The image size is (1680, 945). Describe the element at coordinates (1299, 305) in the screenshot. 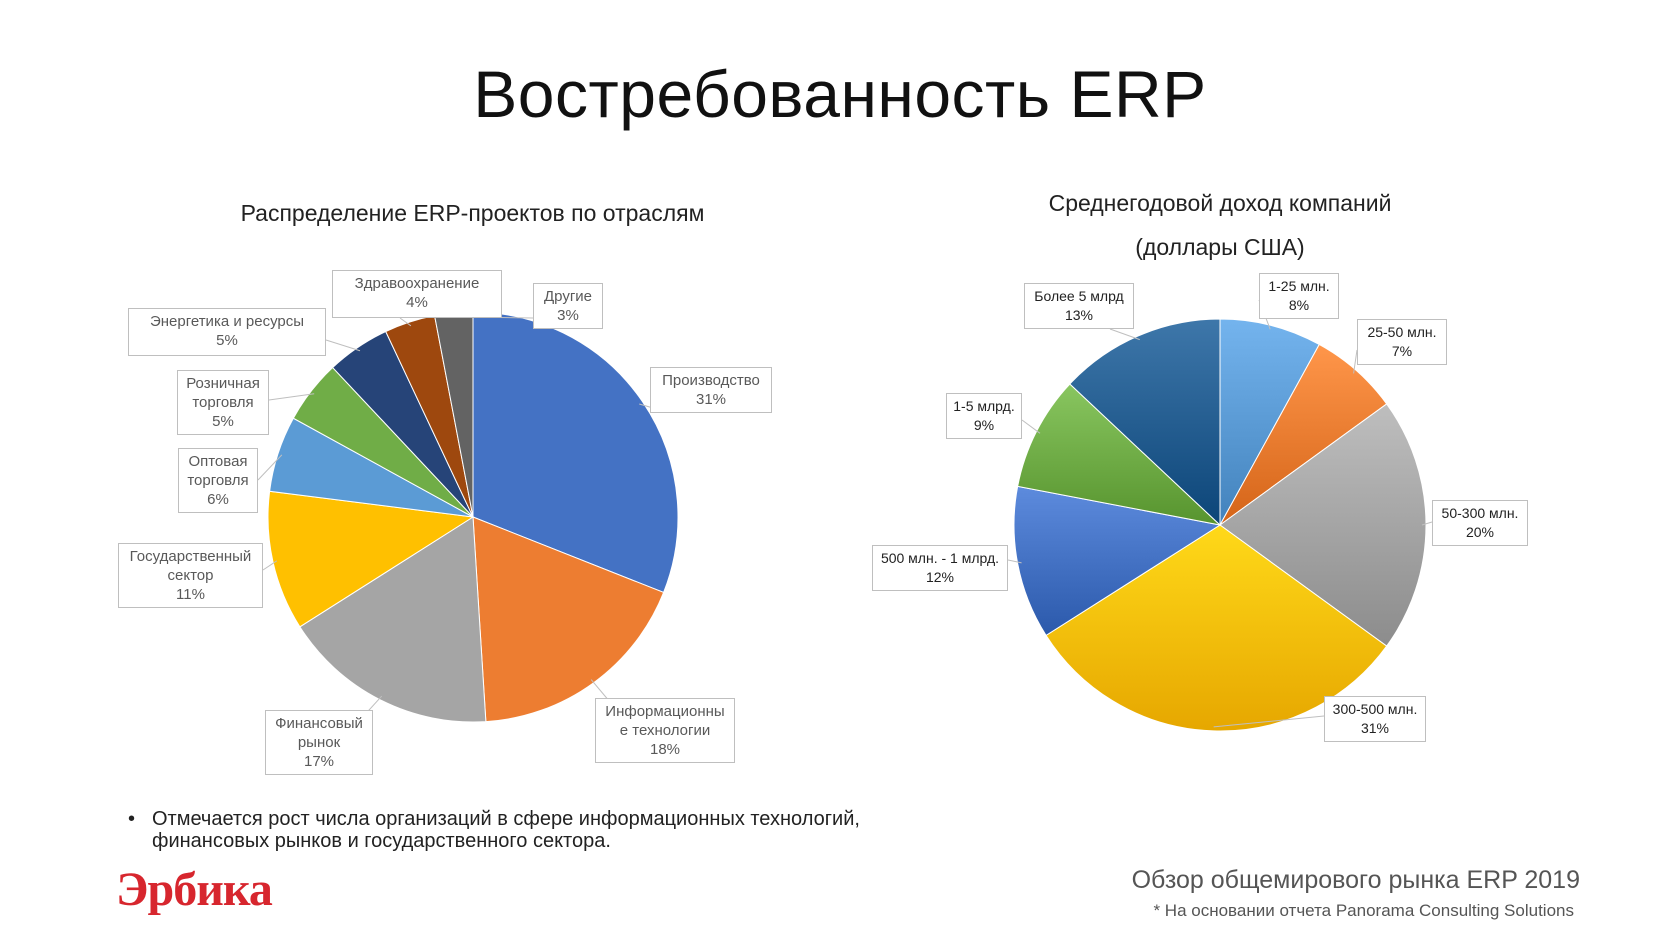

I see `data-label-value: 8%` at that location.